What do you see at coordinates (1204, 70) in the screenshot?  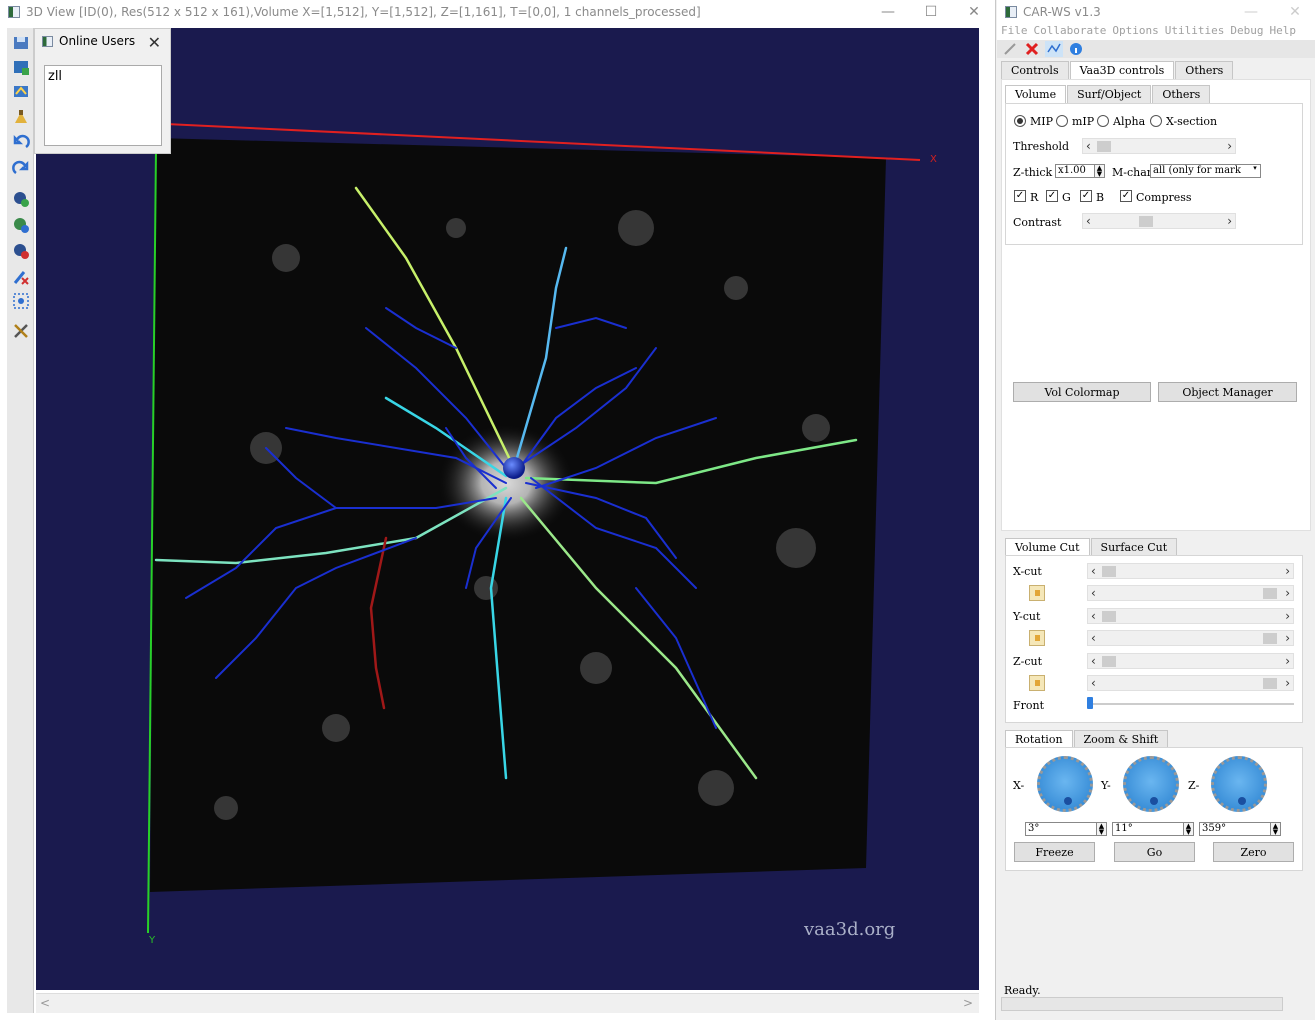 I see `tab-others: Others` at bounding box center [1204, 70].